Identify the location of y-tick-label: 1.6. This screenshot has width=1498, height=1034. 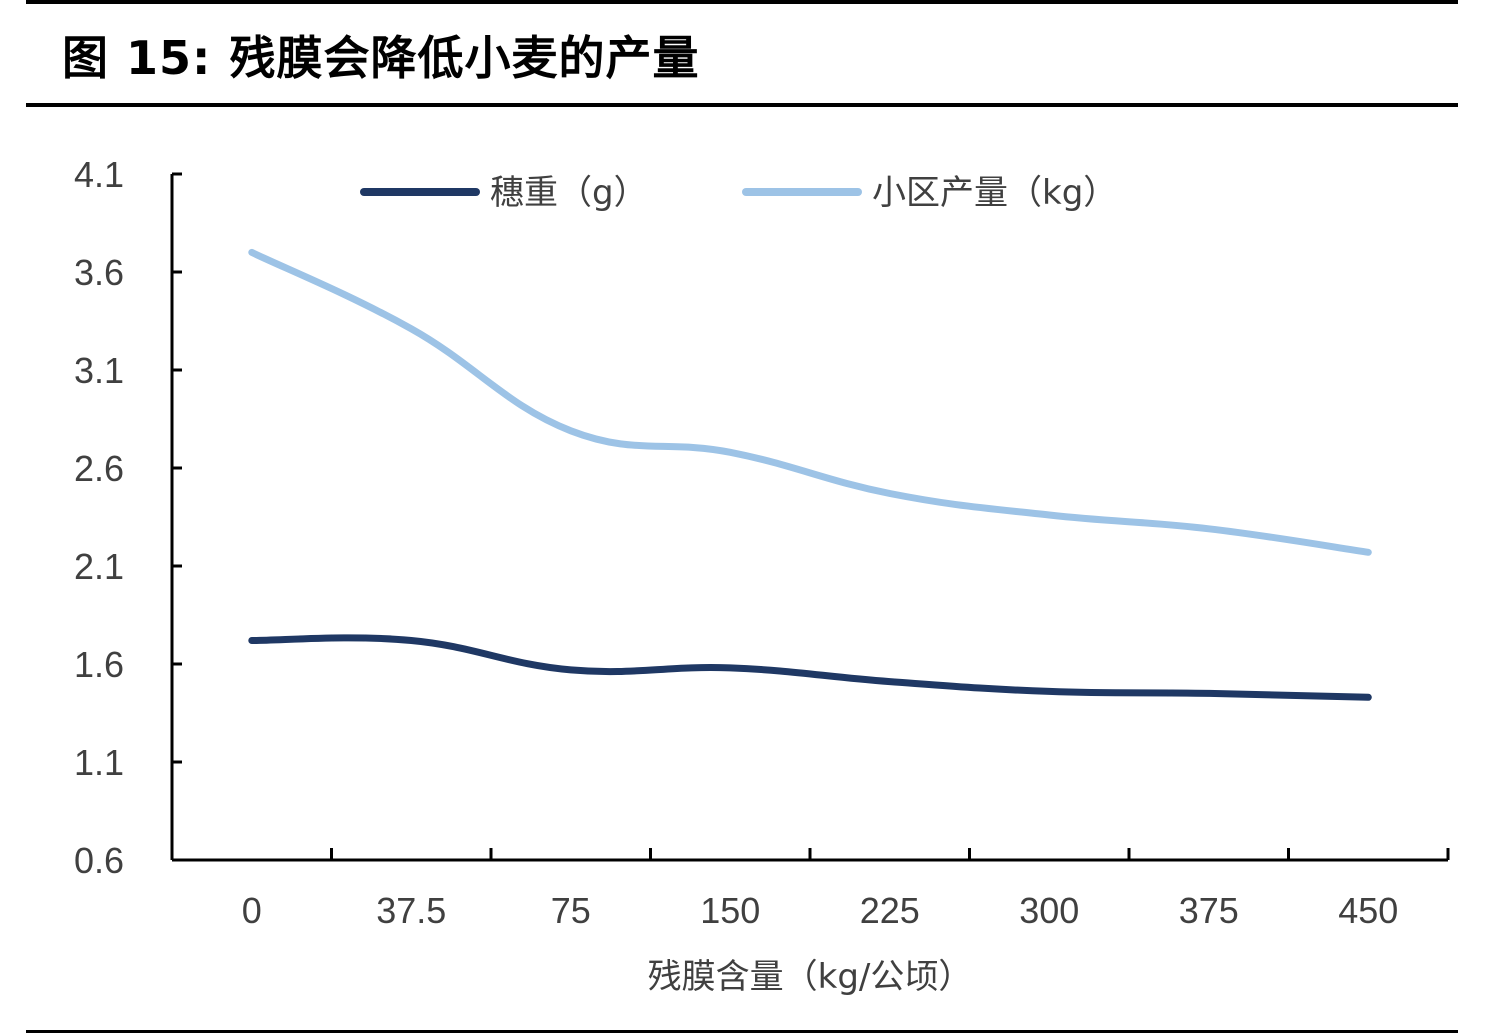
(99, 664).